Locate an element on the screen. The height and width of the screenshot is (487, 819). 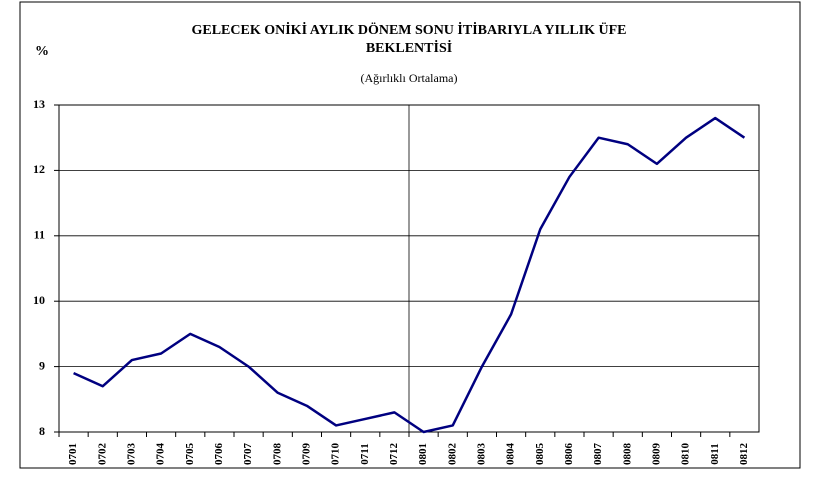
x-tick-label: 0703 is located at coordinates (131, 454).